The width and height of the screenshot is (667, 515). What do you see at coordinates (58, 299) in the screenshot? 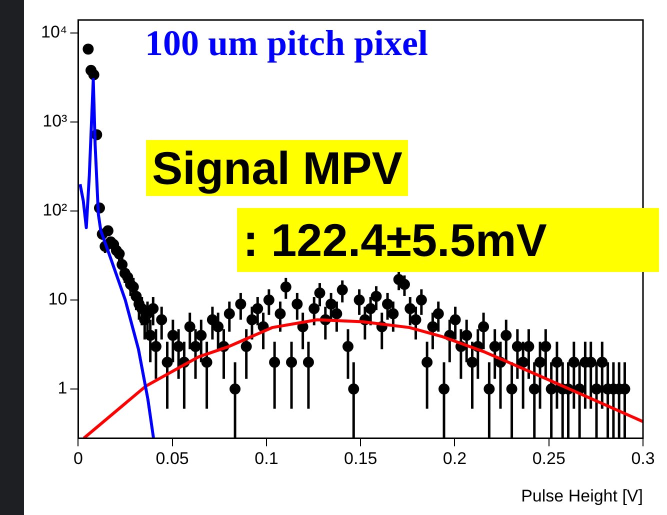
I see `y-tick-label: 10` at bounding box center [58, 299].